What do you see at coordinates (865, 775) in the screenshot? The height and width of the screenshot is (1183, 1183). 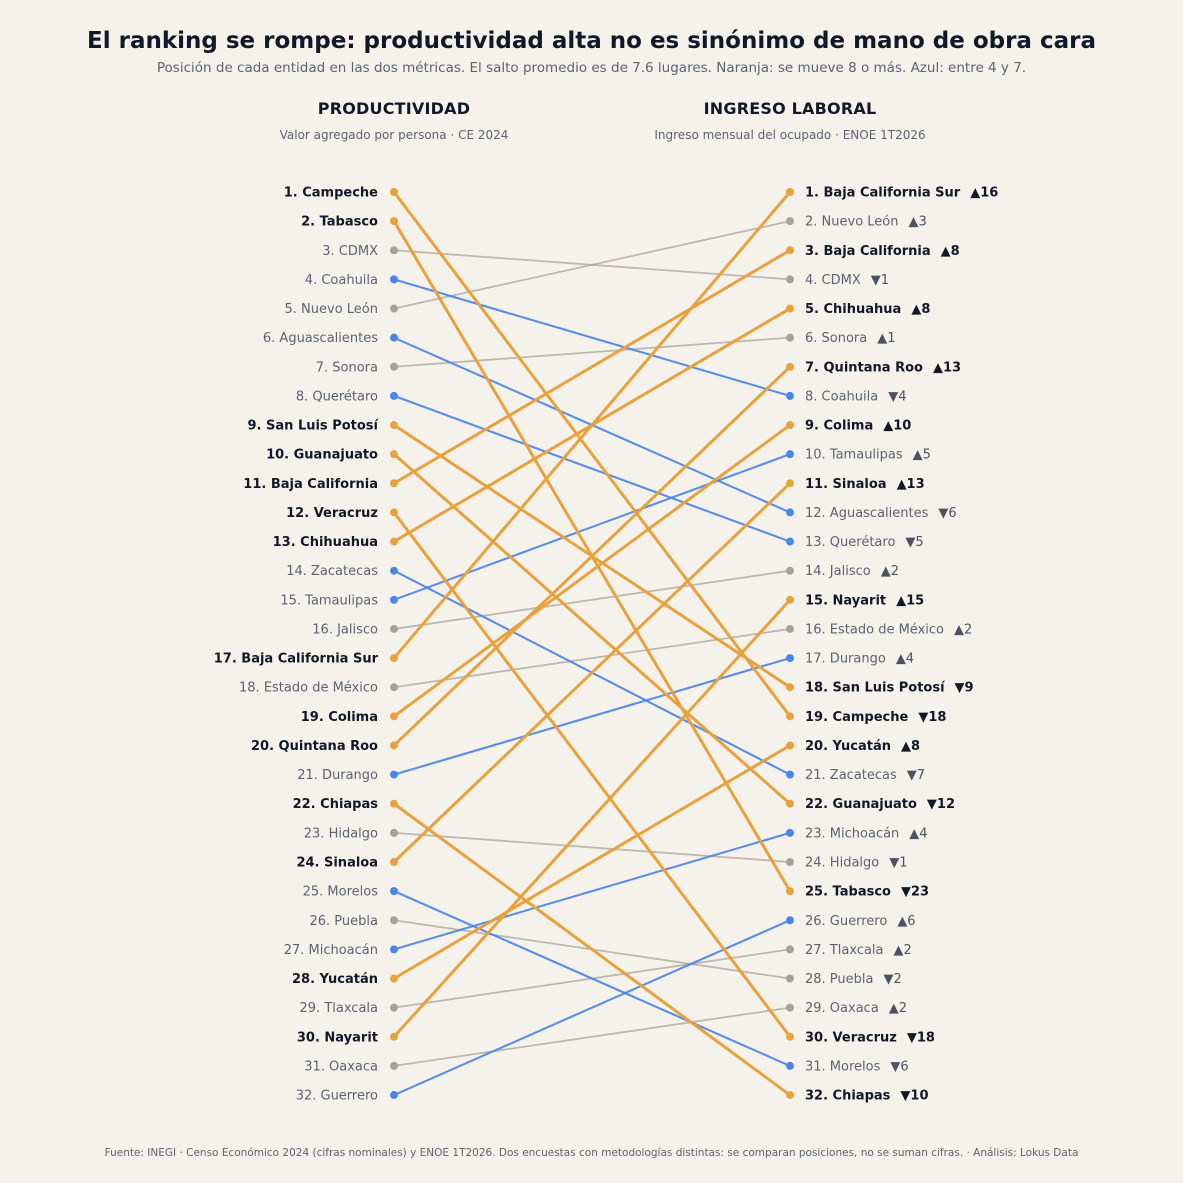 I see `right-rank-label: 21. Zacatecas ▼7` at bounding box center [865, 775].